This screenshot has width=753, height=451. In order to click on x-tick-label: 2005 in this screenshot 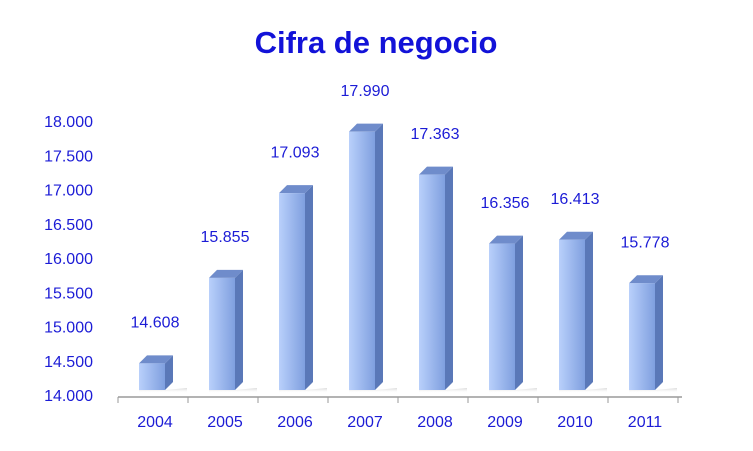, I will do `click(225, 422)`.